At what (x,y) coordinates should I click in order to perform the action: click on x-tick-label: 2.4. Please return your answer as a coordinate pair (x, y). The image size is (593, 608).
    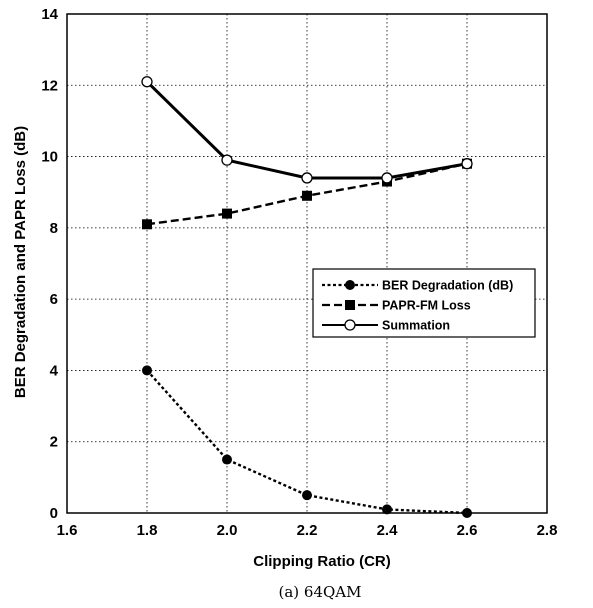
    Looking at the image, I should click on (388, 530).